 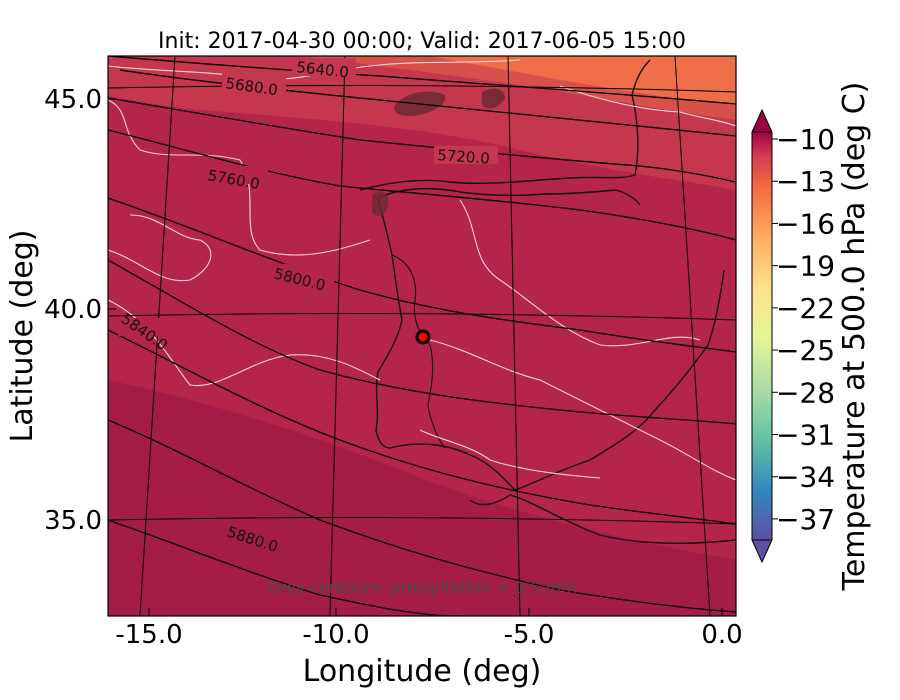 I want to click on x-tick-label: -5.0, so click(x=529, y=635).